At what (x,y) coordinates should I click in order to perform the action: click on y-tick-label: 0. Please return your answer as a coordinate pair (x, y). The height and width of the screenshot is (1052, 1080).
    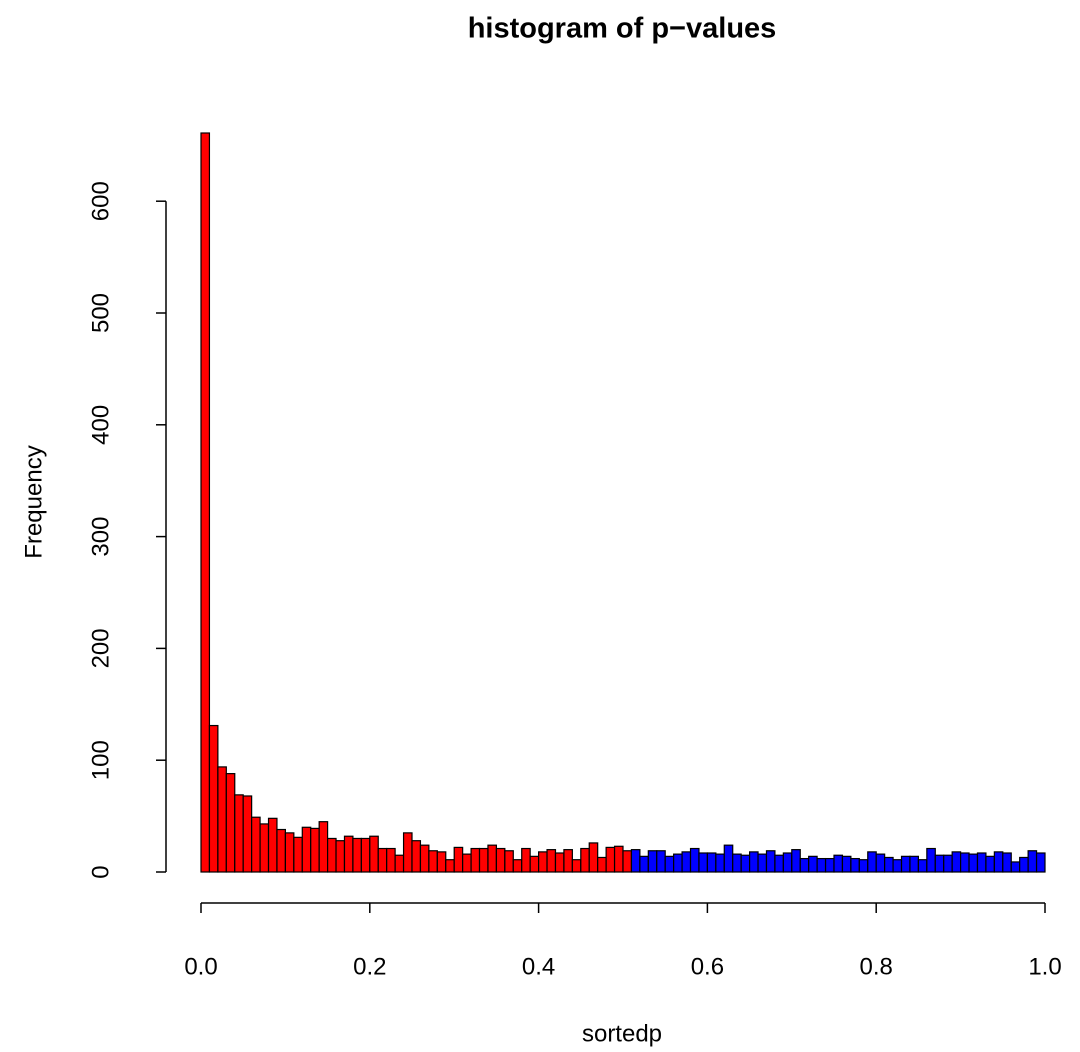
    Looking at the image, I should click on (100, 871).